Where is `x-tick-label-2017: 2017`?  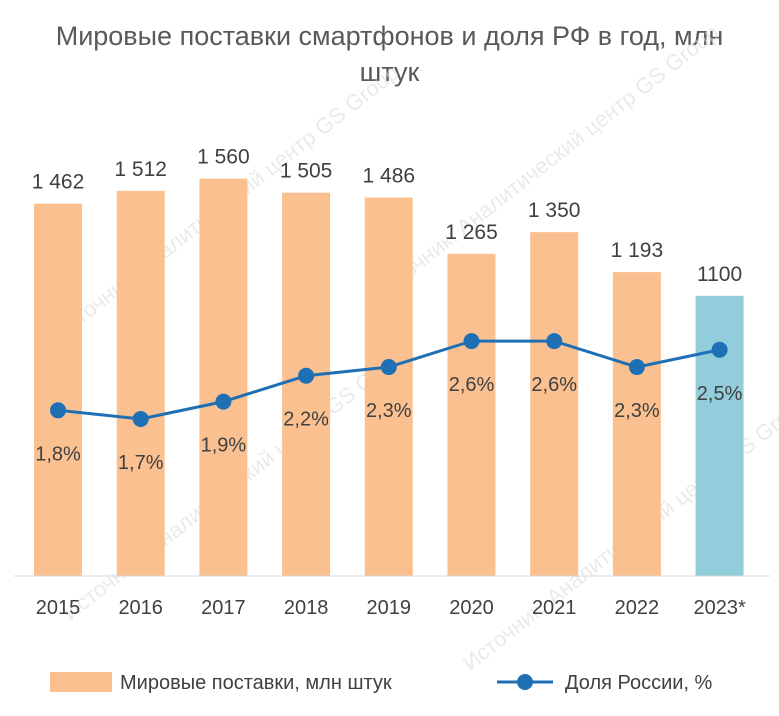 x-tick-label-2017: 2017 is located at coordinates (223, 608).